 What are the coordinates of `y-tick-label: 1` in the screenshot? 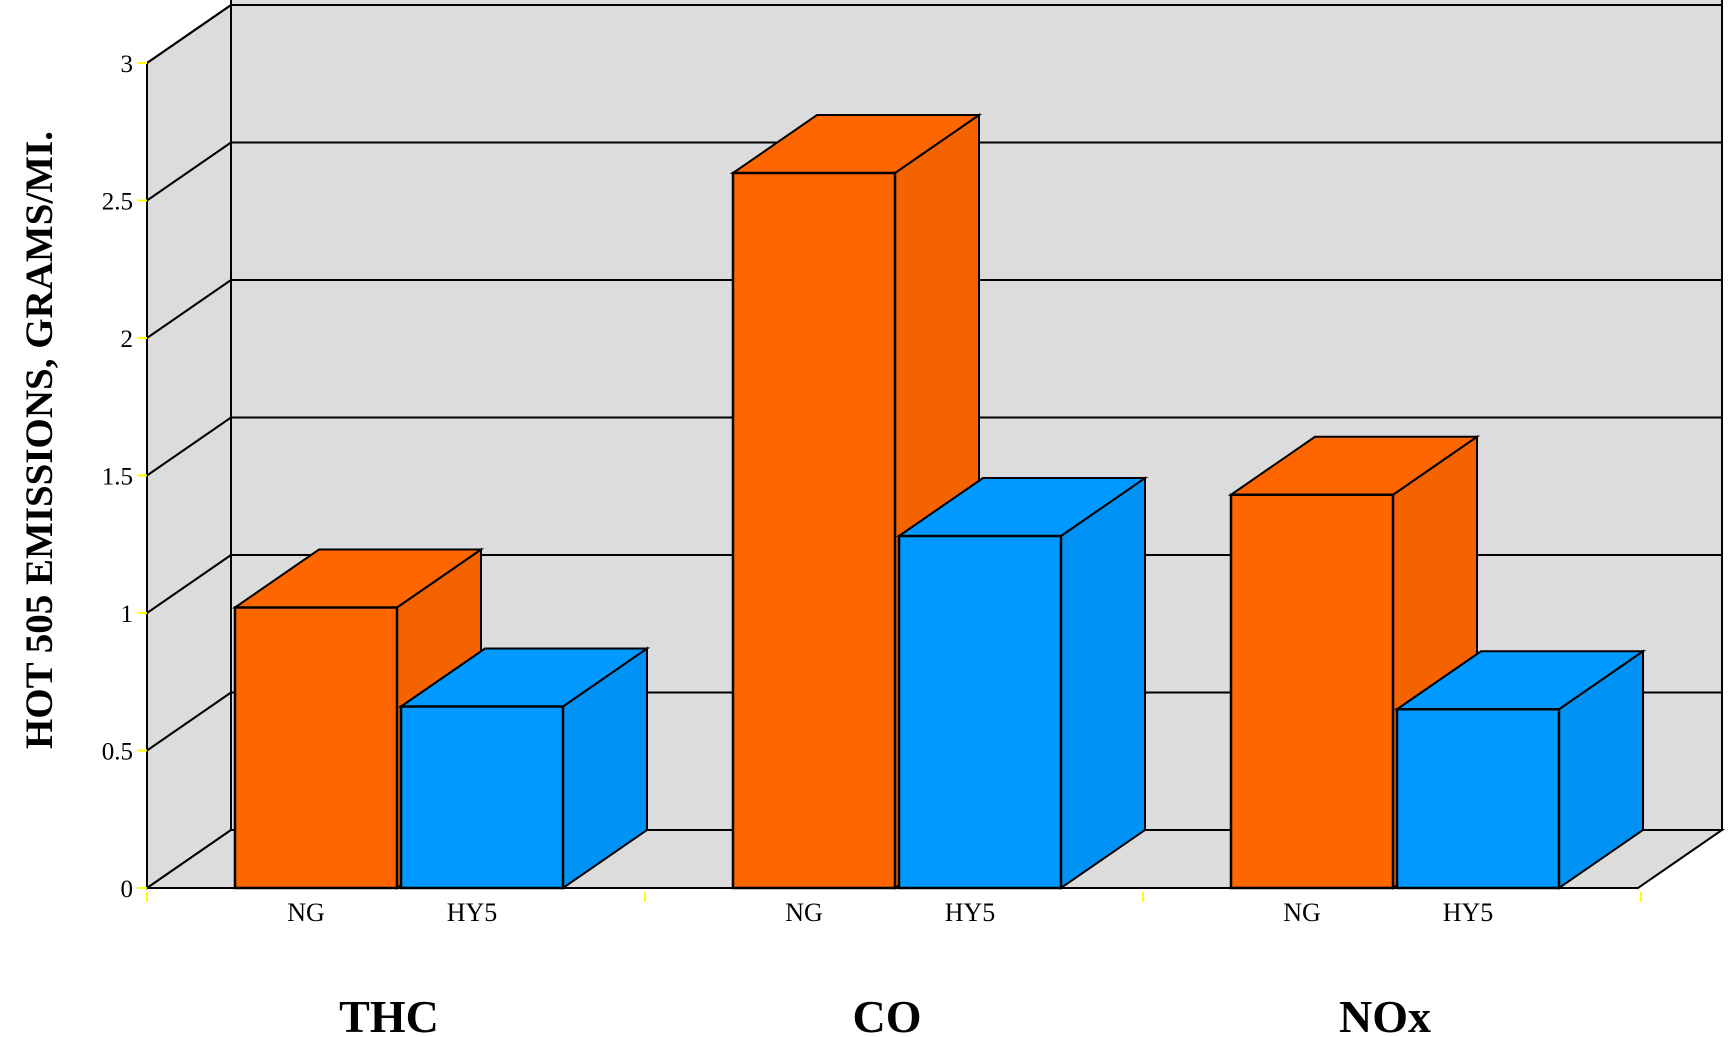 It's located at (127, 614).